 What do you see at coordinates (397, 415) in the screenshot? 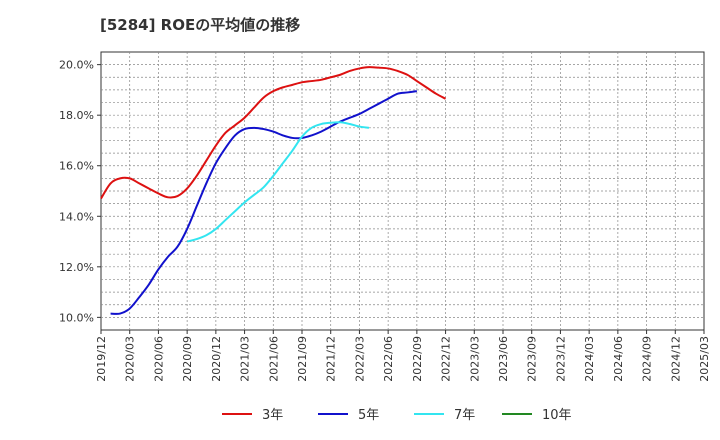
I see `legend: 3年 5年 7年 10年` at bounding box center [397, 415].